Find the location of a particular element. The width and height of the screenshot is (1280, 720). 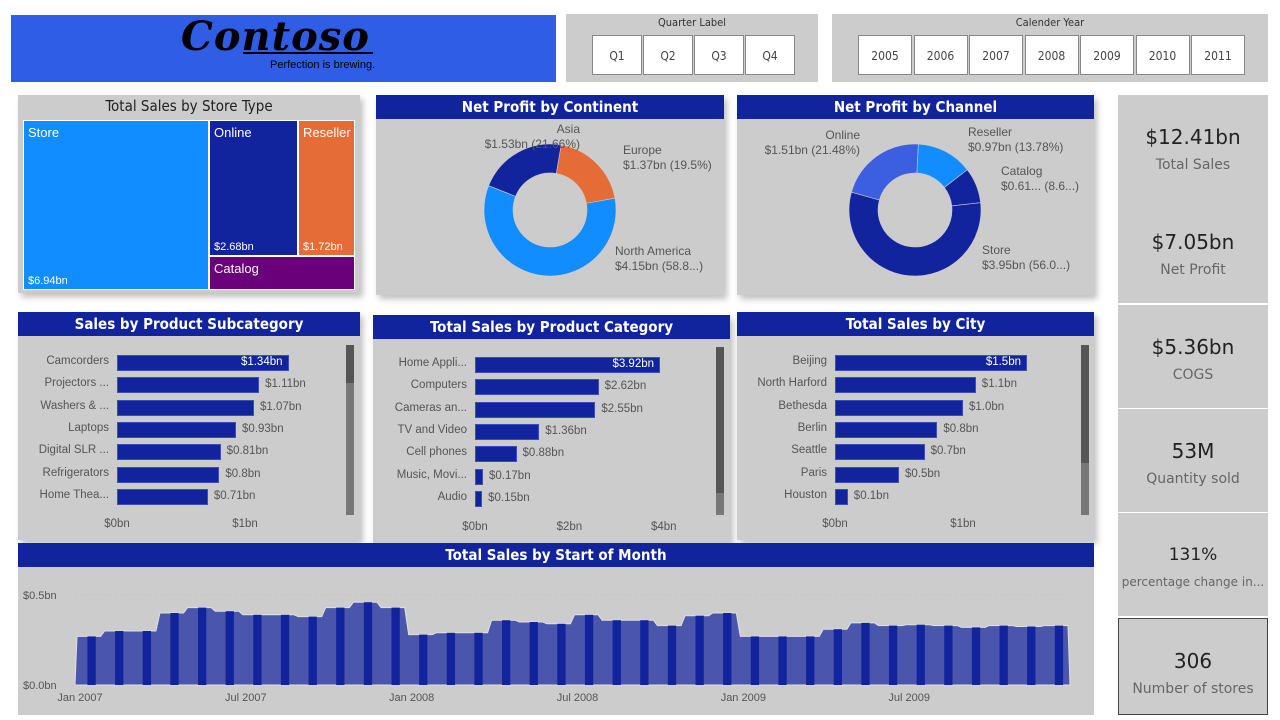

year-option: 2006 is located at coordinates (940, 55).